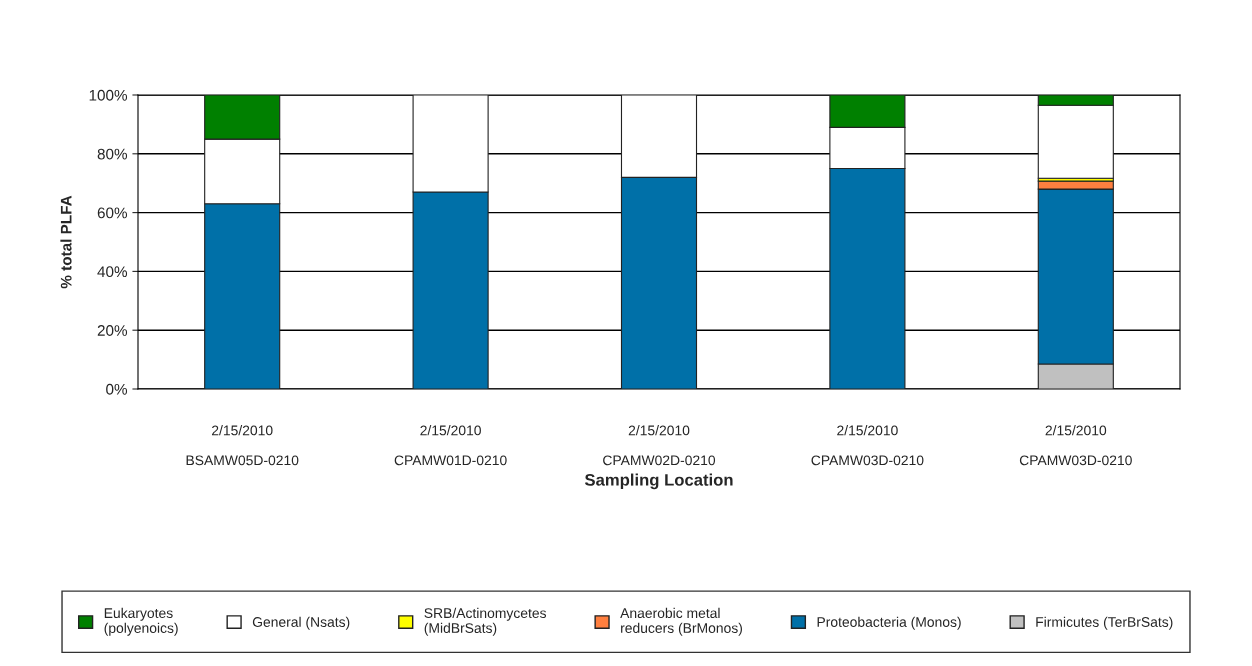  What do you see at coordinates (141, 621) in the screenshot?
I see `legend-label: Eukaryotes (polyenoics)` at bounding box center [141, 621].